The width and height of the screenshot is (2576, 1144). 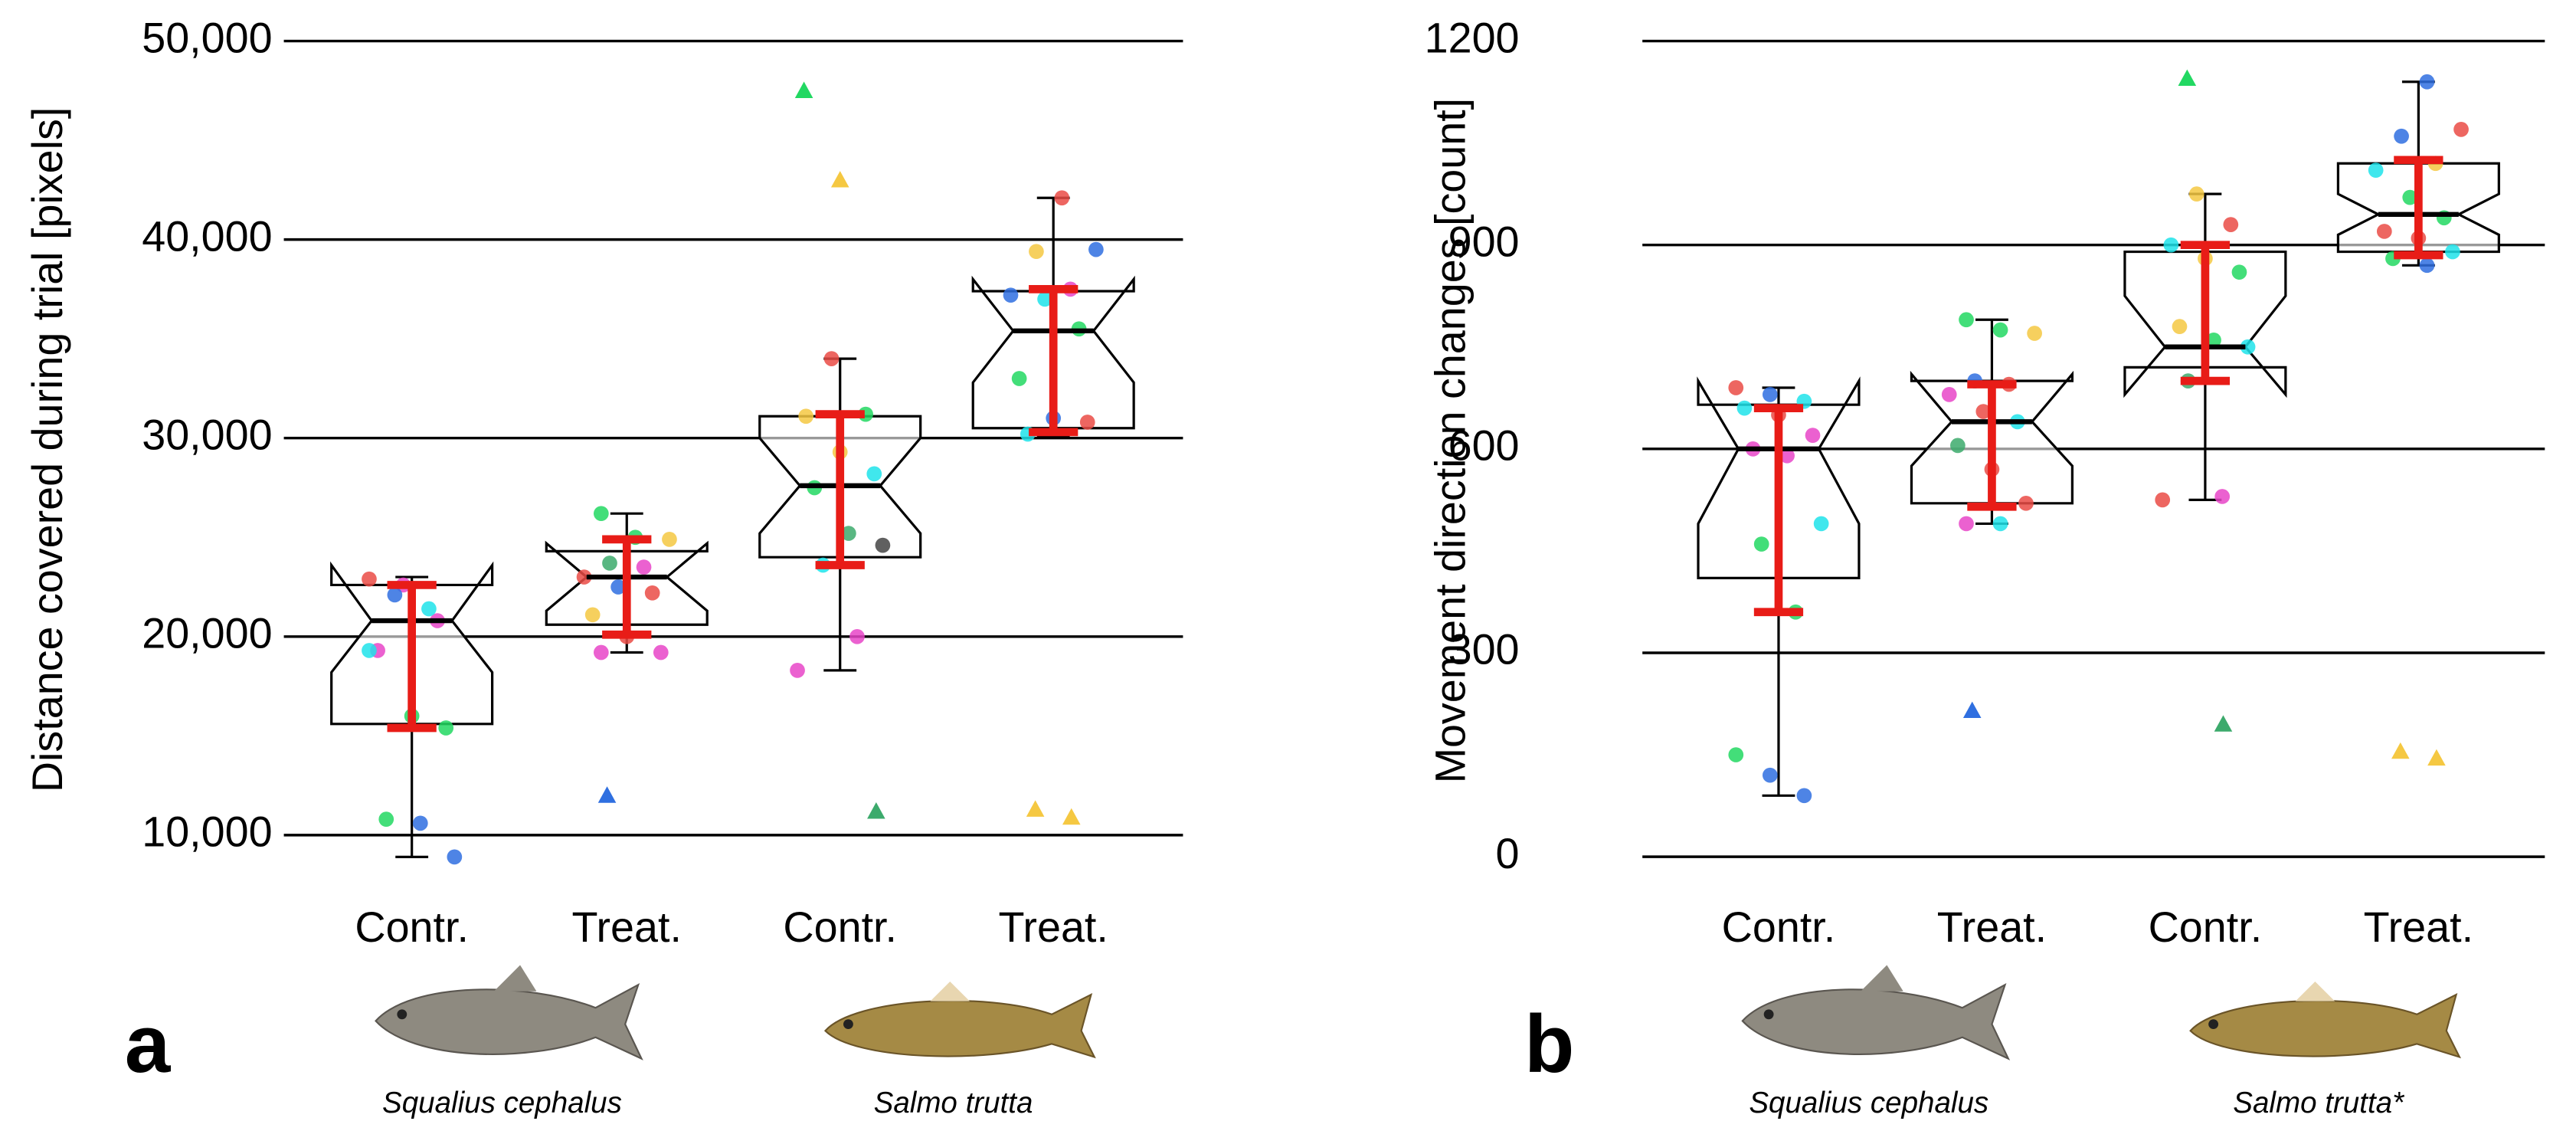 I want to click on y-tick-label: 10,000, so click(x=207, y=832).